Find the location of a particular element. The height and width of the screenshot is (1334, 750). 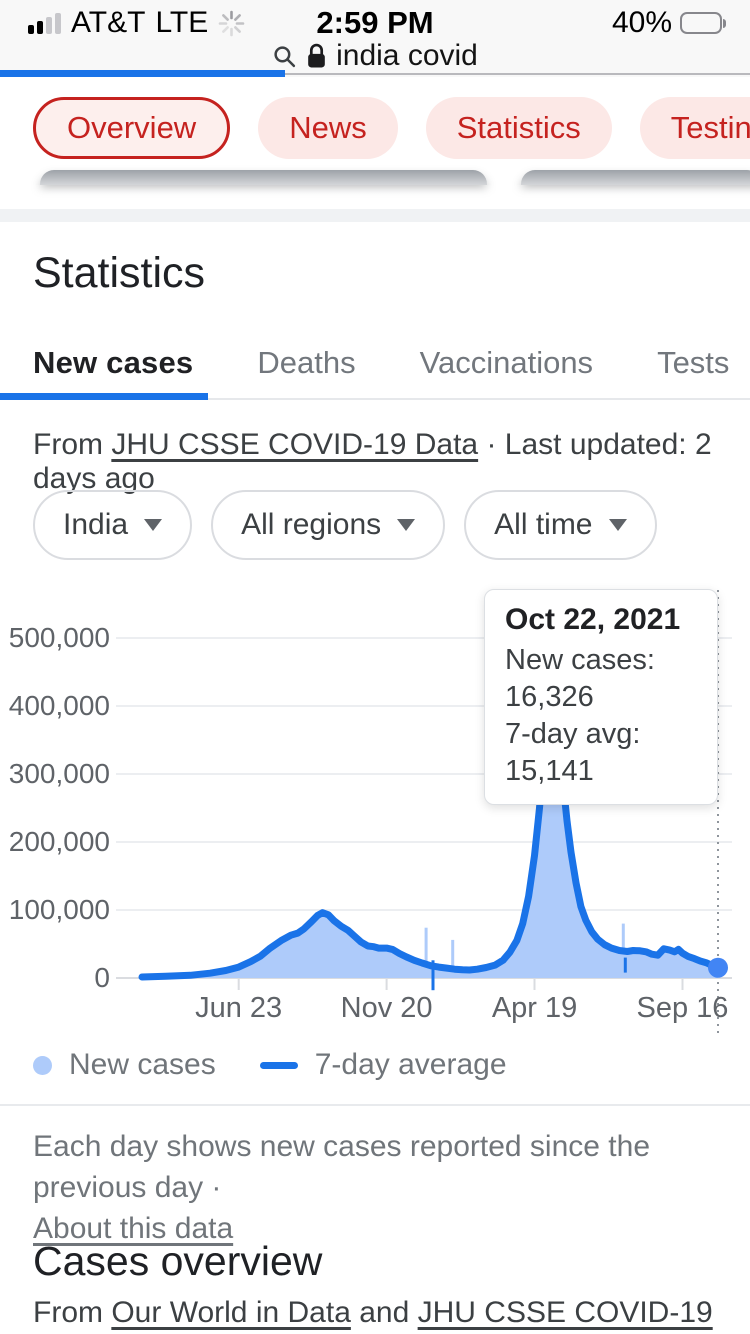

about-this-data-link: About this data is located at coordinates (133, 1228).